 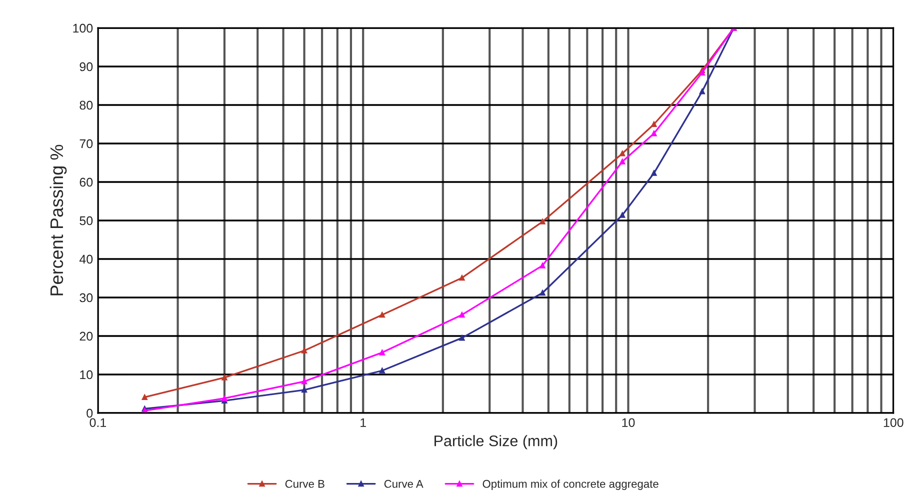 What do you see at coordinates (58, 220) in the screenshot?
I see `y-axis-title: Percent Passing %` at bounding box center [58, 220].